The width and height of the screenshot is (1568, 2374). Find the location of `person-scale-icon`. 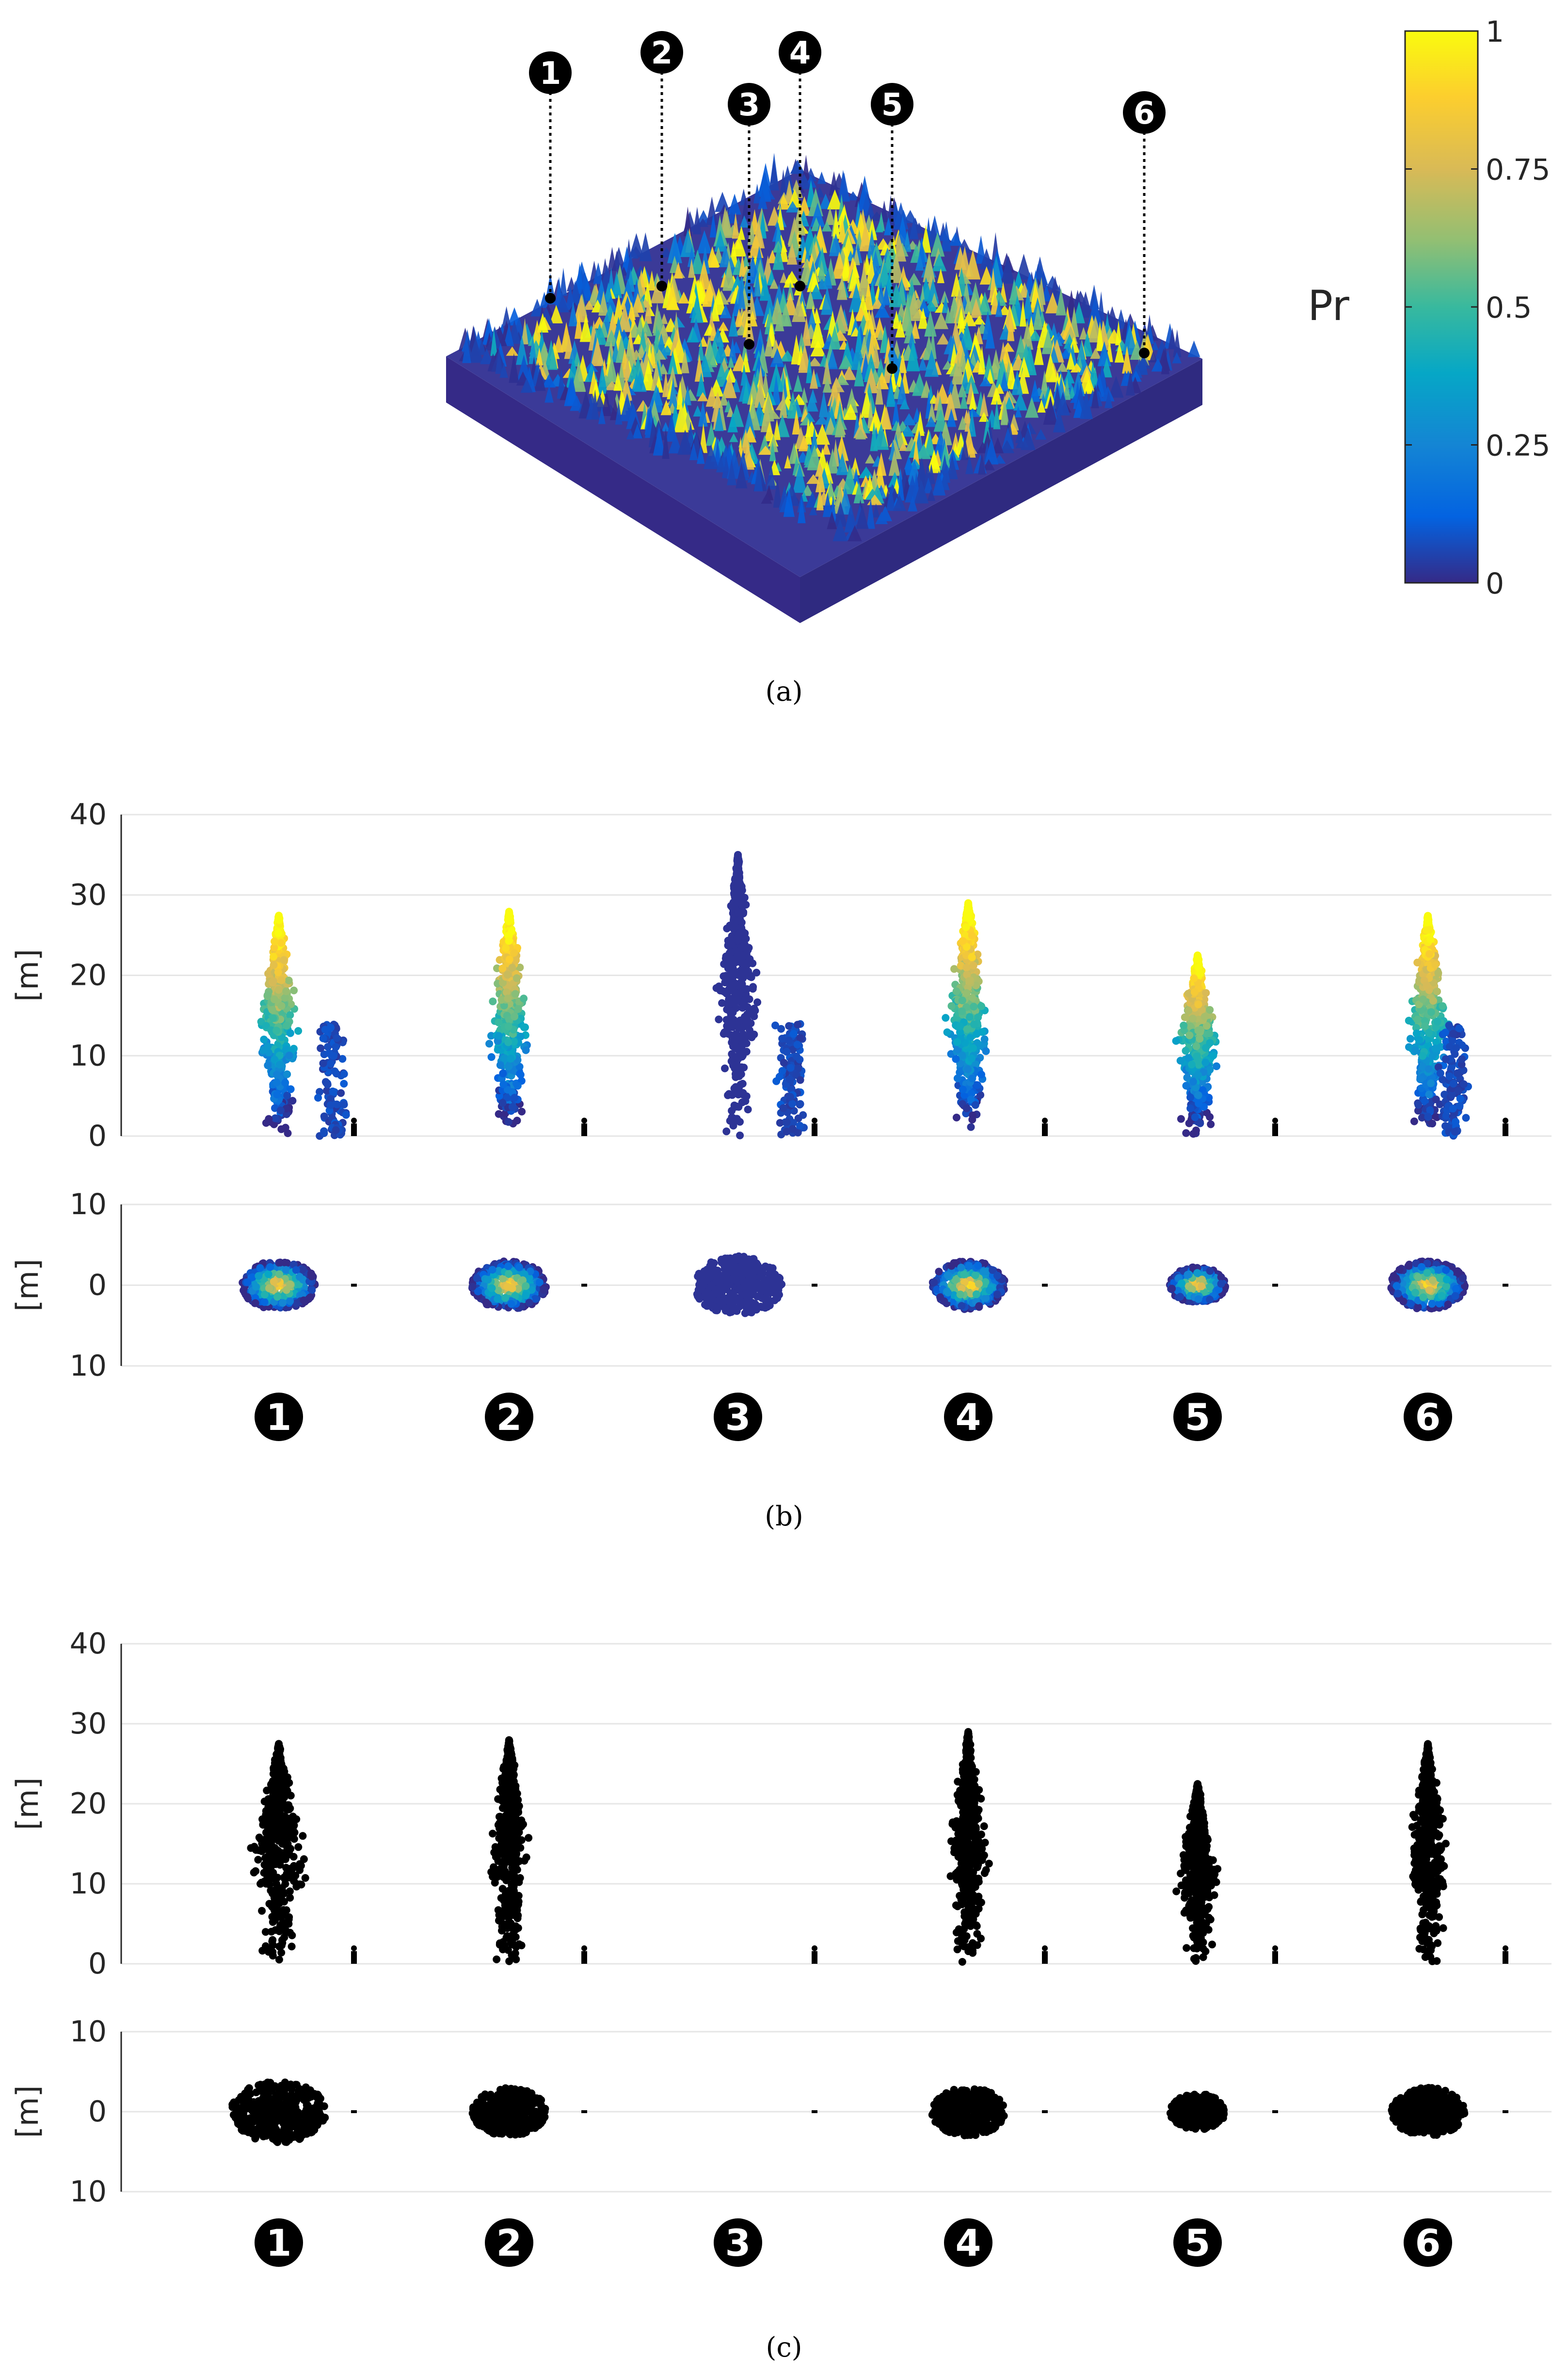

person-scale-icon is located at coordinates (354, 1129).